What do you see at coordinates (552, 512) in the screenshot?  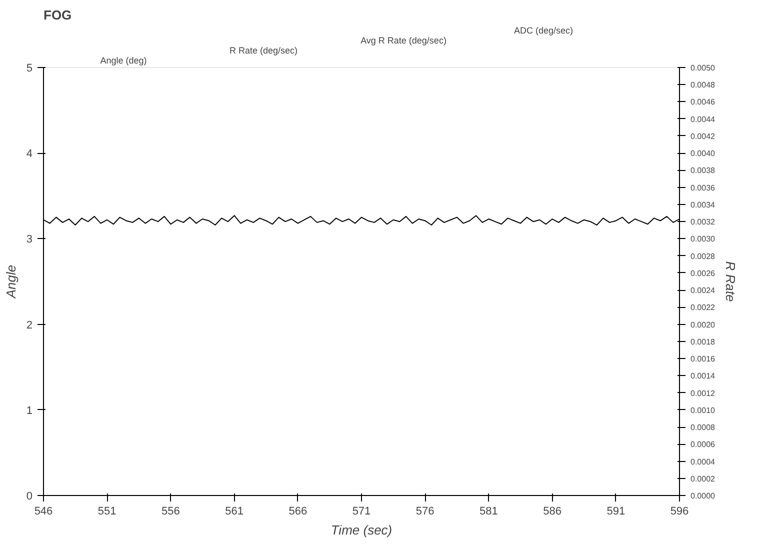 I see `x-tick-label: 586` at bounding box center [552, 512].